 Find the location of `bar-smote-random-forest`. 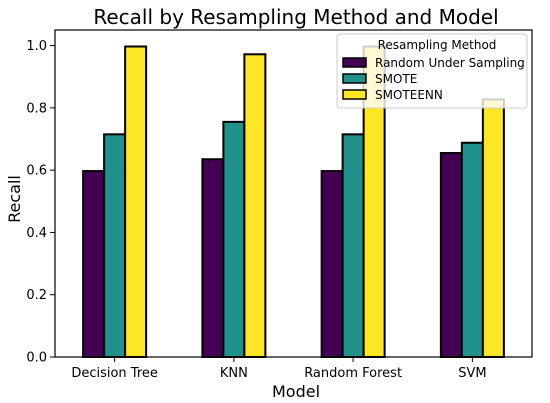

bar-smote-random-forest is located at coordinates (353, 245).